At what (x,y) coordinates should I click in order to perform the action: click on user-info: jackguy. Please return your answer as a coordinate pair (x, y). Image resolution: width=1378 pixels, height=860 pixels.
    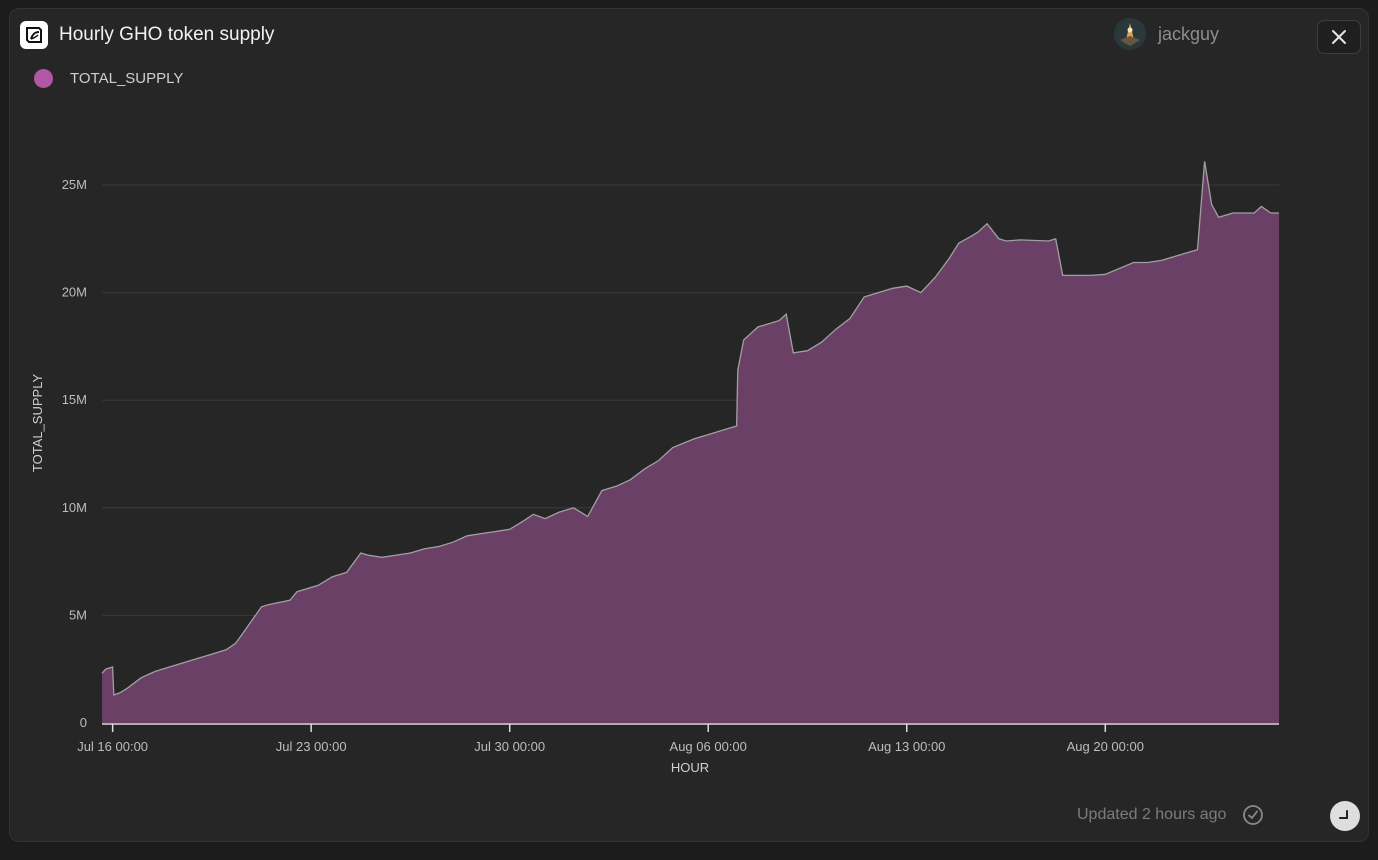
    Looking at the image, I should click on (1166, 34).